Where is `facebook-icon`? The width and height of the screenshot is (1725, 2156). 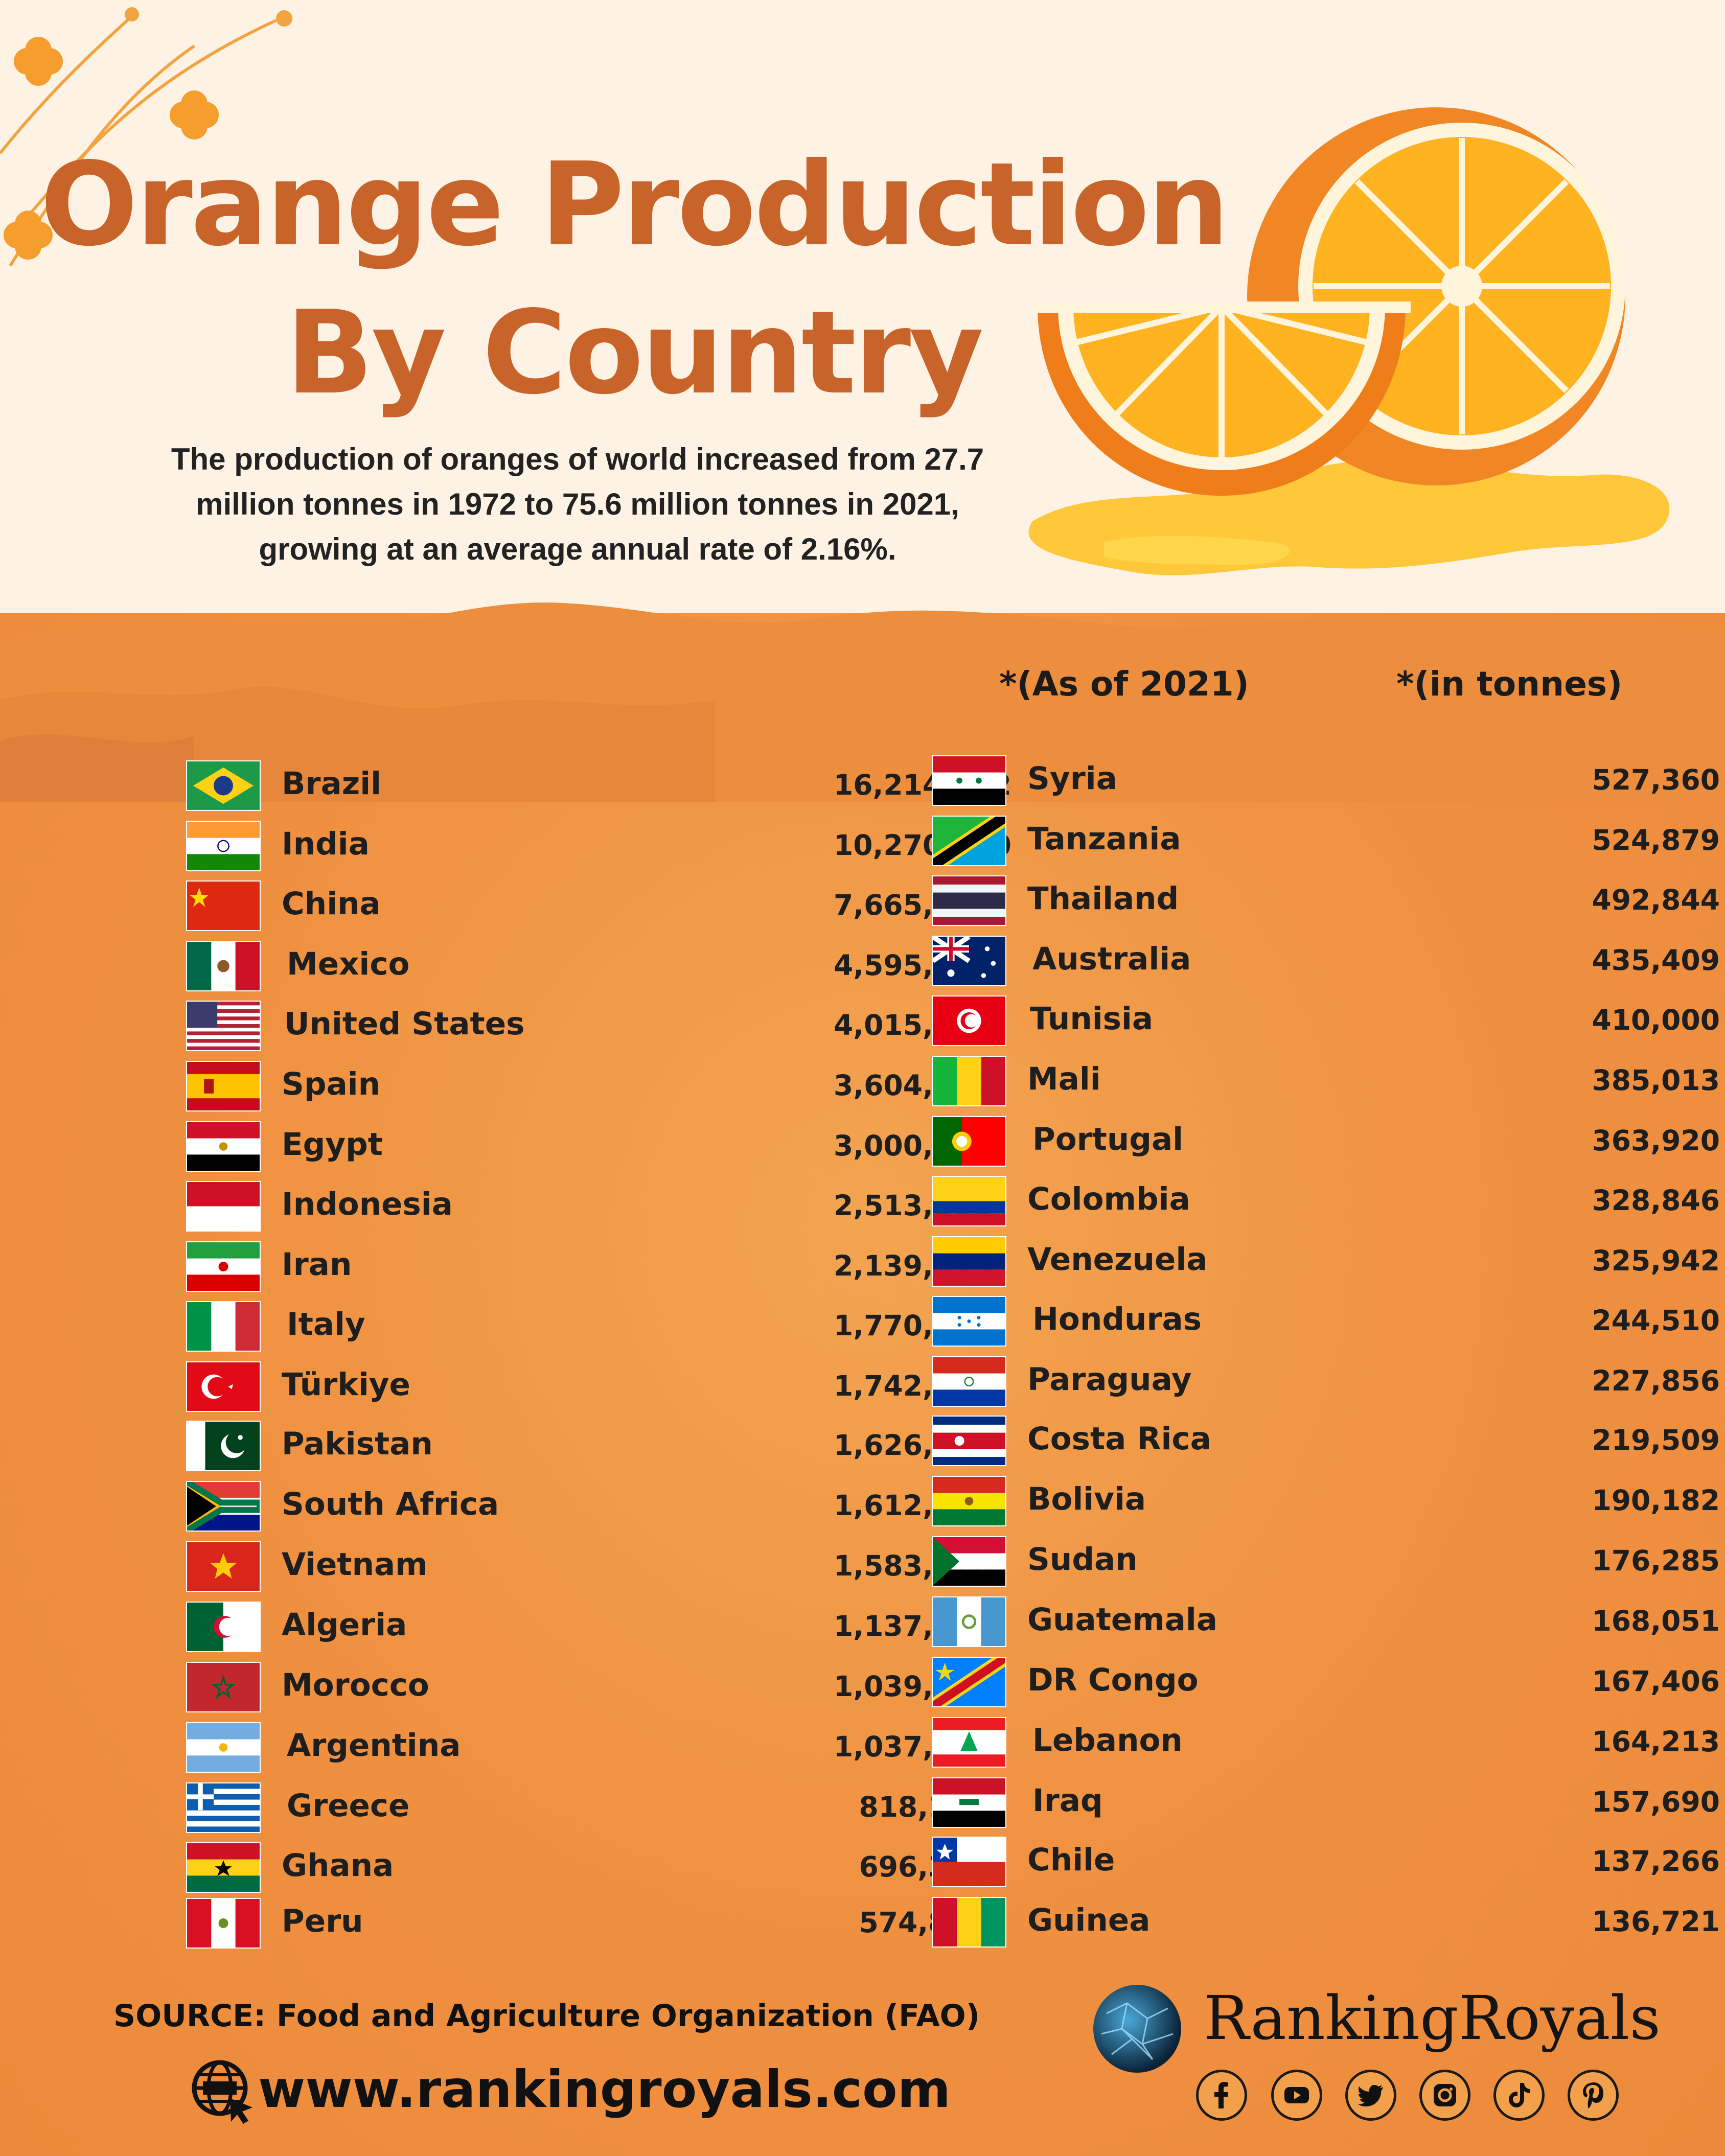
facebook-icon is located at coordinates (1221, 2095).